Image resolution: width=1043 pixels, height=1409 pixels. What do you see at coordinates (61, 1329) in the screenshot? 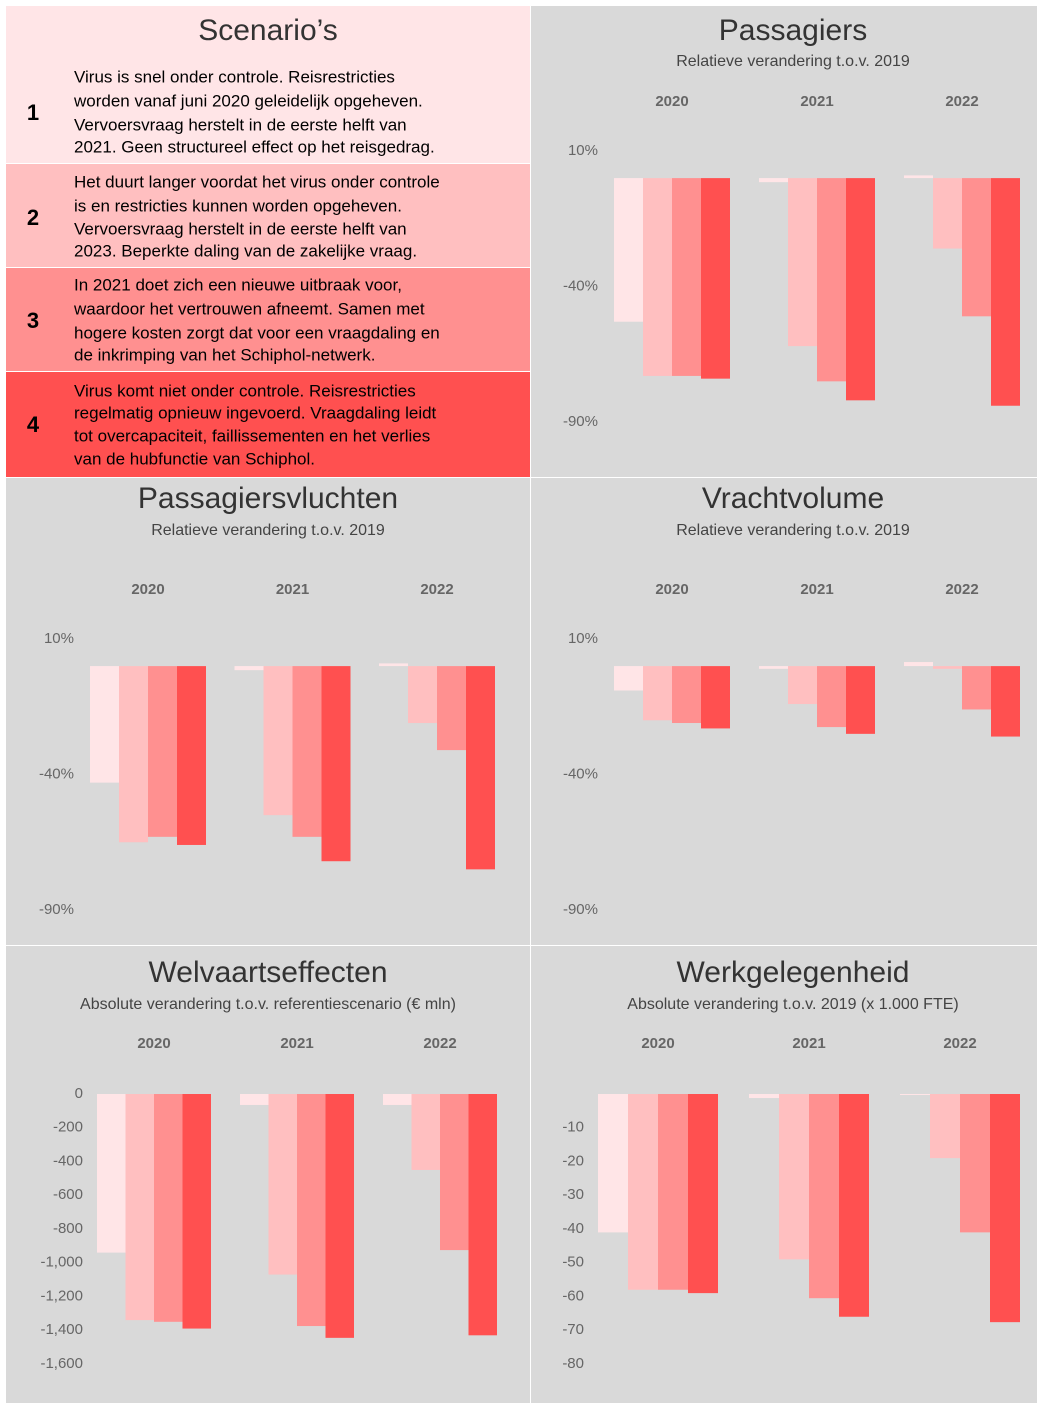
I see `y-tick-label: -1,400` at bounding box center [61, 1329].